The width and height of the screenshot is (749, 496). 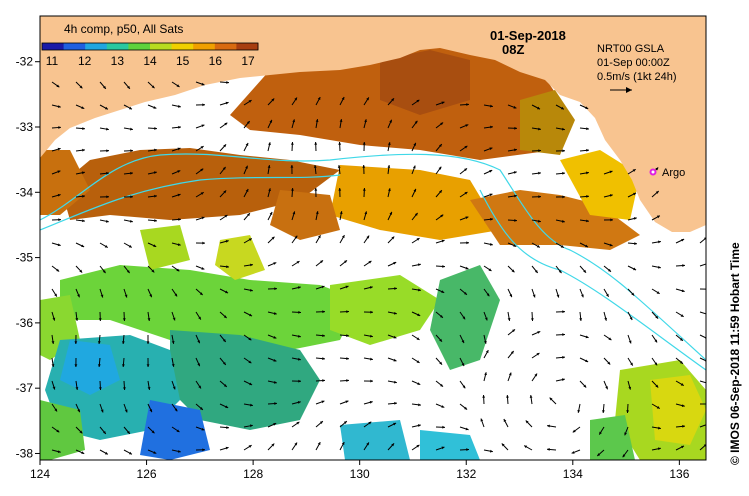 What do you see at coordinates (513, 49) in the screenshot?
I see `time-label: 08Z` at bounding box center [513, 49].